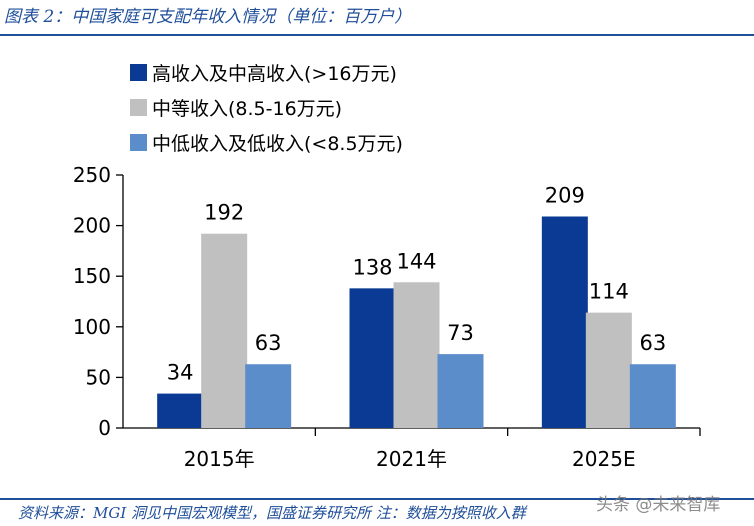  I want to click on data-label: 192, so click(224, 213).